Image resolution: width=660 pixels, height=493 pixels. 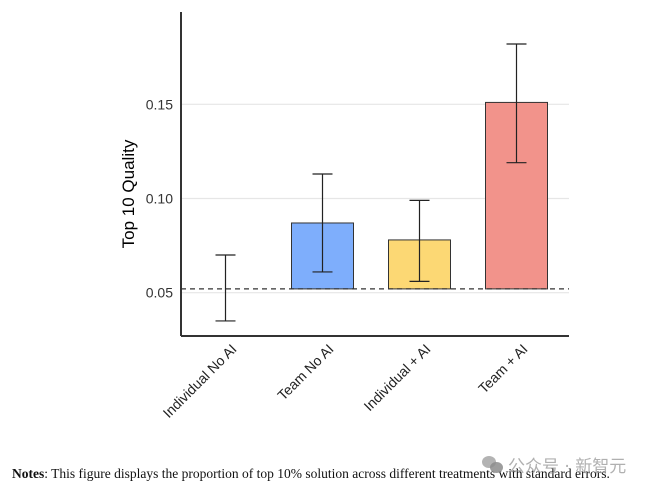 What do you see at coordinates (503, 369) in the screenshot?
I see `x-tick-label: Team + AI` at bounding box center [503, 369].